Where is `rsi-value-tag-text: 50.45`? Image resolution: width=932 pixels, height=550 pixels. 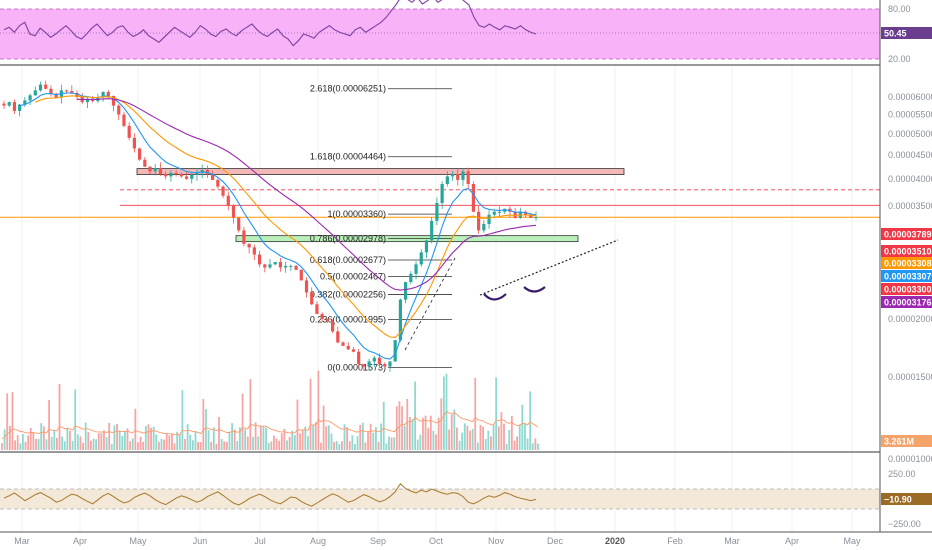 rsi-value-tag-text: 50.45 is located at coordinates (895, 34).